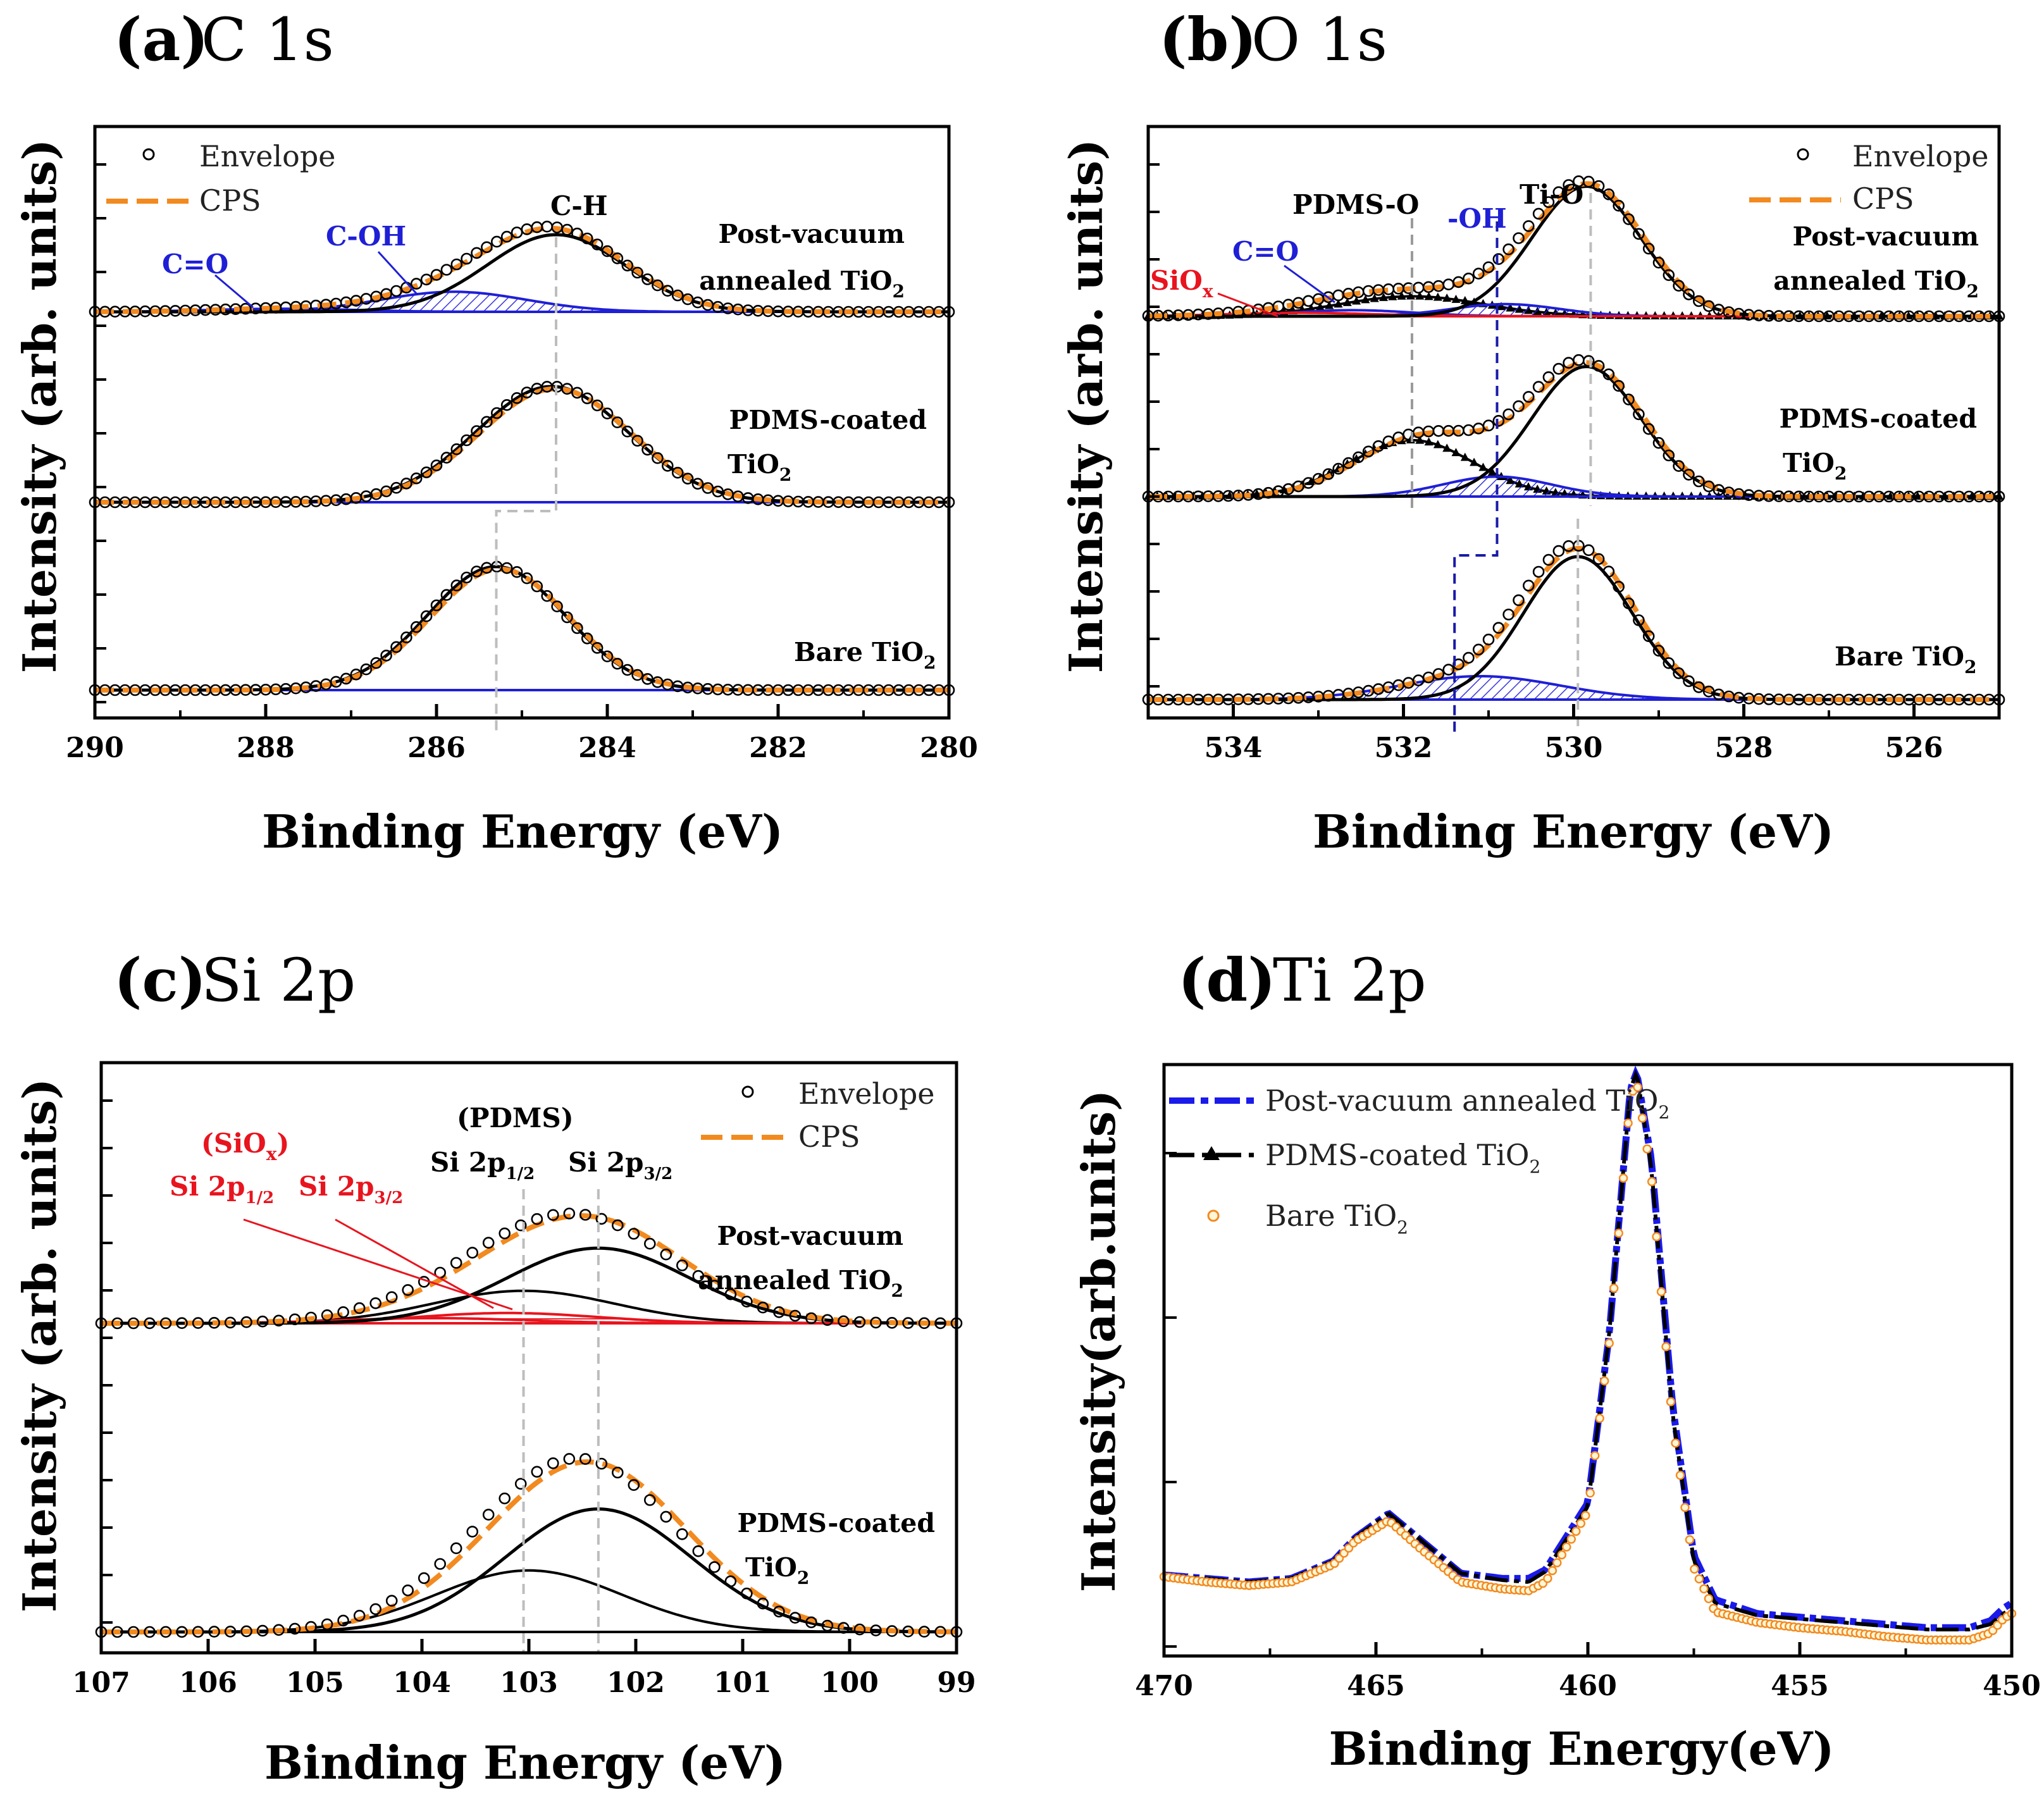 This screenshot has width=2044, height=1804. Describe the element at coordinates (160, 980) in the screenshot. I see `panel-c-label: (c)` at that location.